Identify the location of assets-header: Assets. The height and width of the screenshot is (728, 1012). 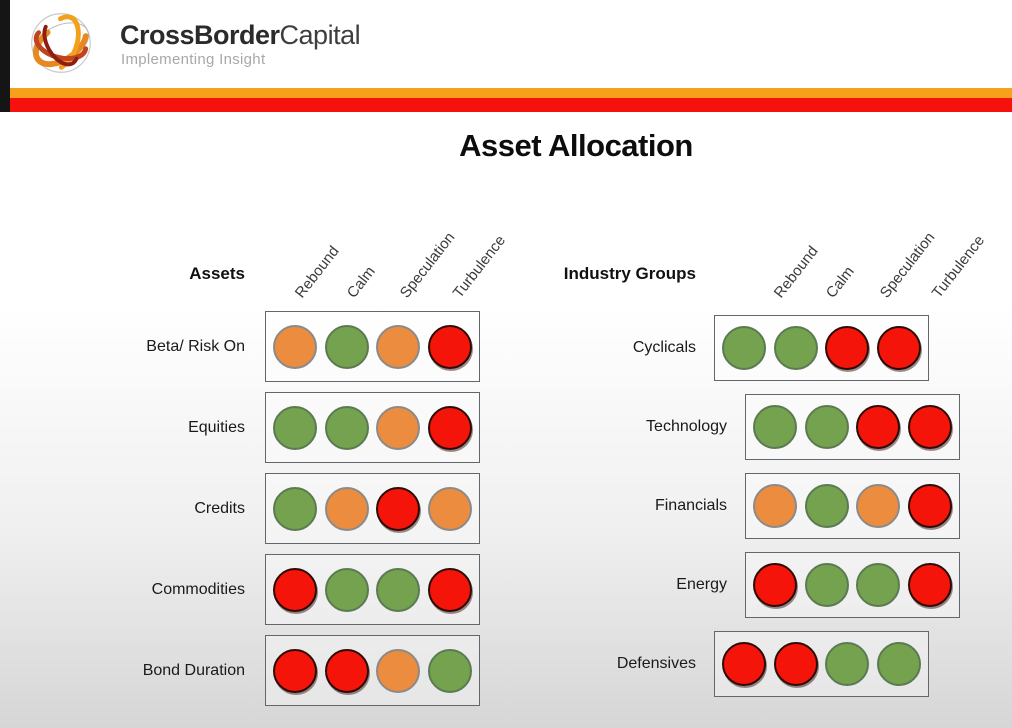
(217, 273).